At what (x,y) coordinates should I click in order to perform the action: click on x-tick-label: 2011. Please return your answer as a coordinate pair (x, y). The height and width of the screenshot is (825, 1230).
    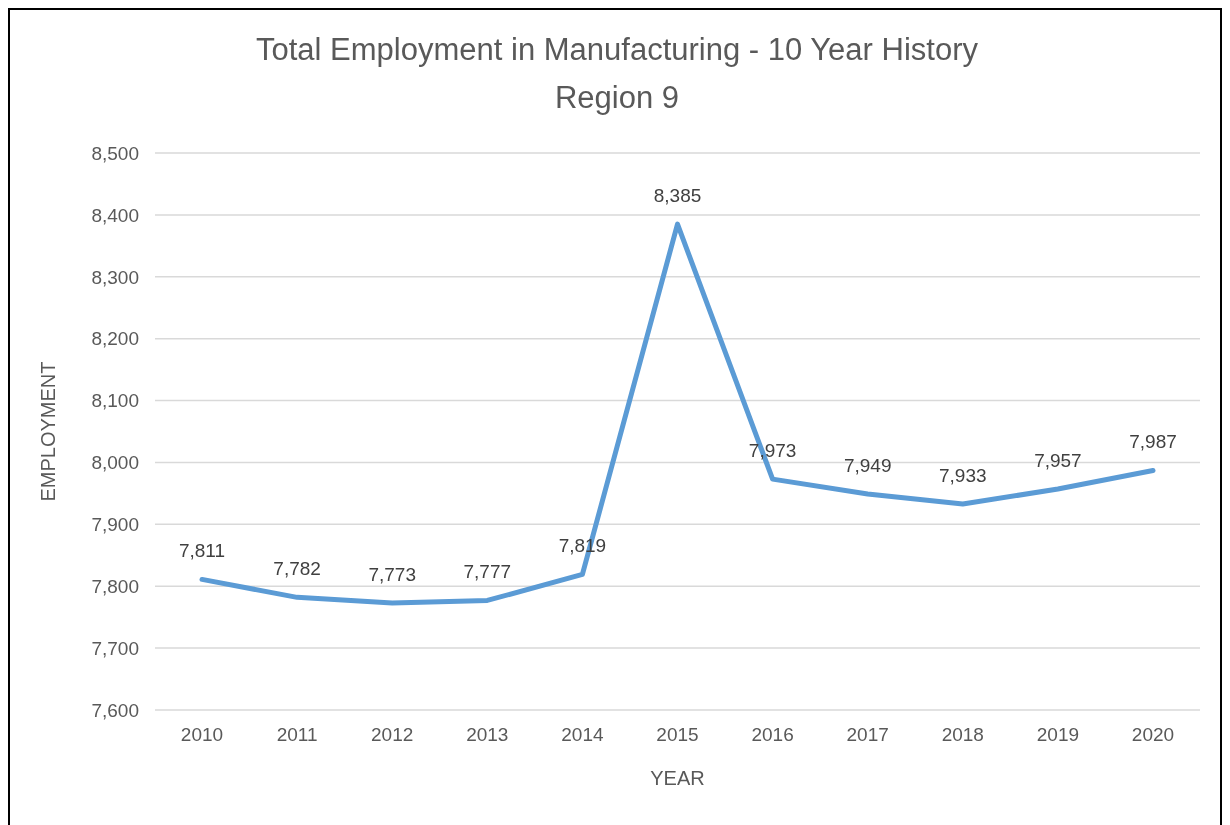
    Looking at the image, I should click on (297, 735).